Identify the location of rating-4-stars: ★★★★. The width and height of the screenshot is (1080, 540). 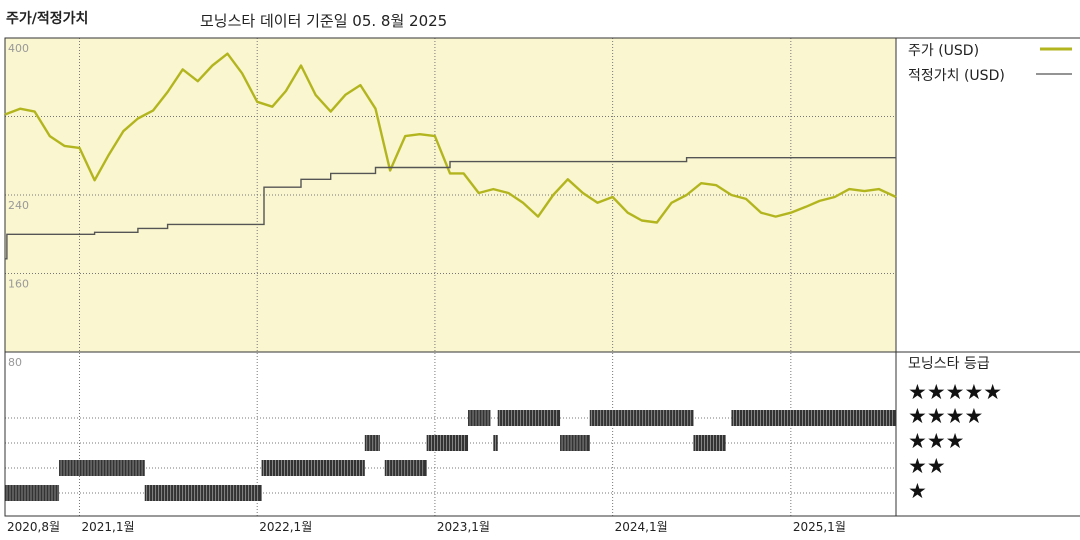
(945, 416).